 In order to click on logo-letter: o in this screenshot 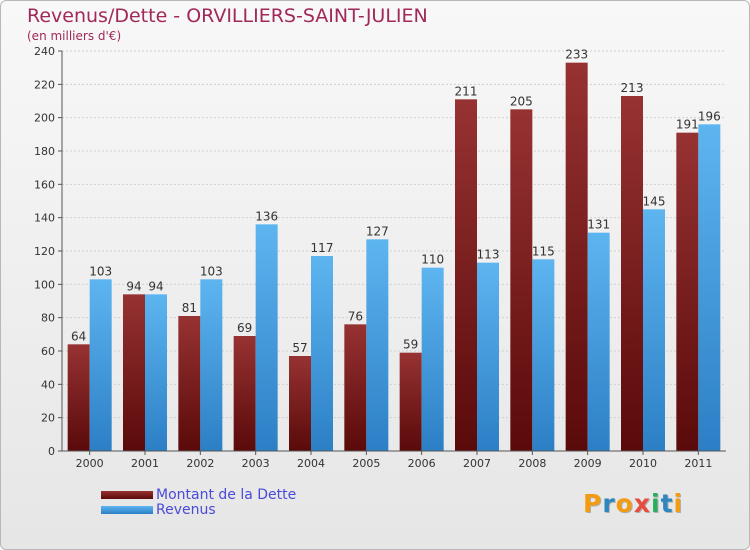, I will do `click(624, 503)`.